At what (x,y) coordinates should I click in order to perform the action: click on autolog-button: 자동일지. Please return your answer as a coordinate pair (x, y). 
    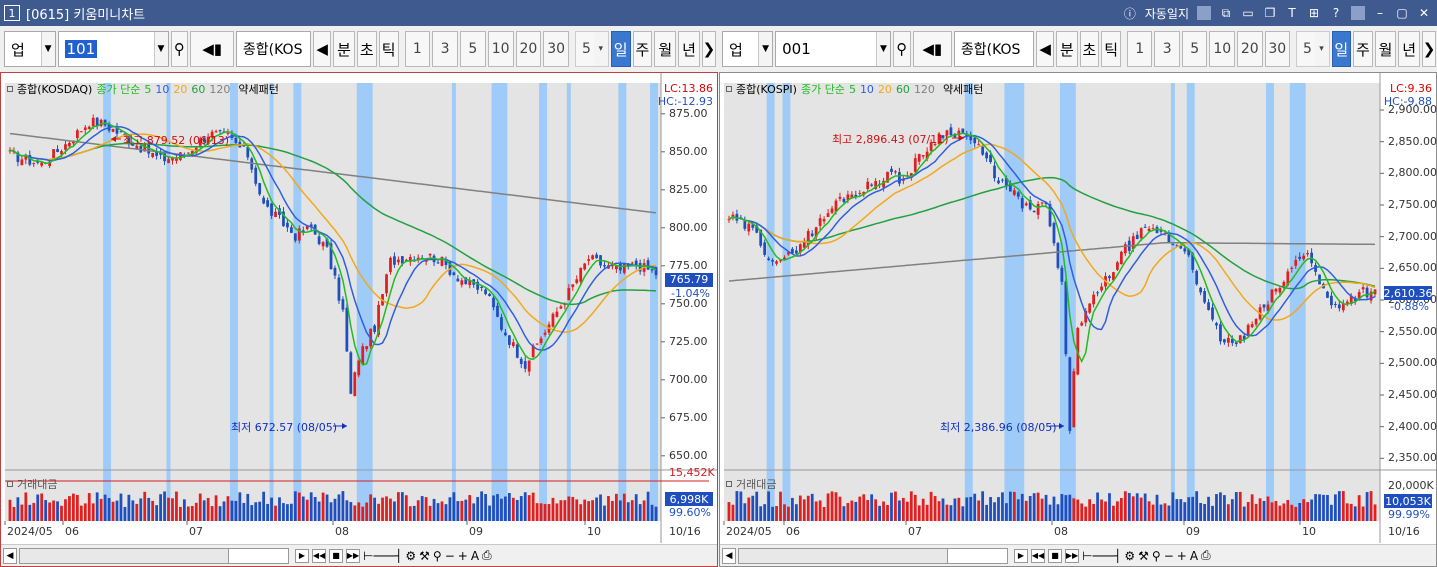
    Looking at the image, I should click on (1166, 13).